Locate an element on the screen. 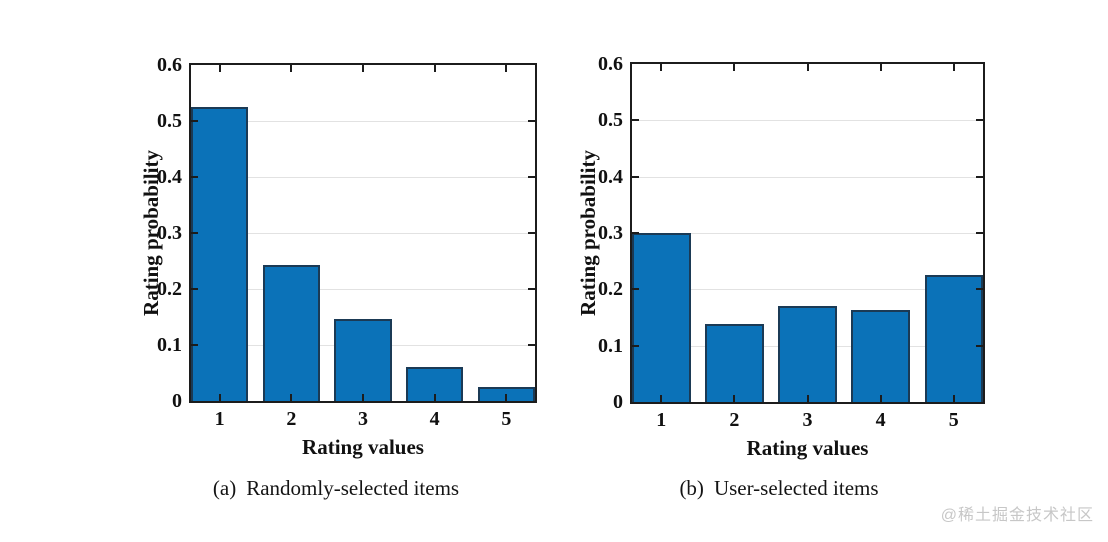  caption-label: (b) is located at coordinates (691, 488).